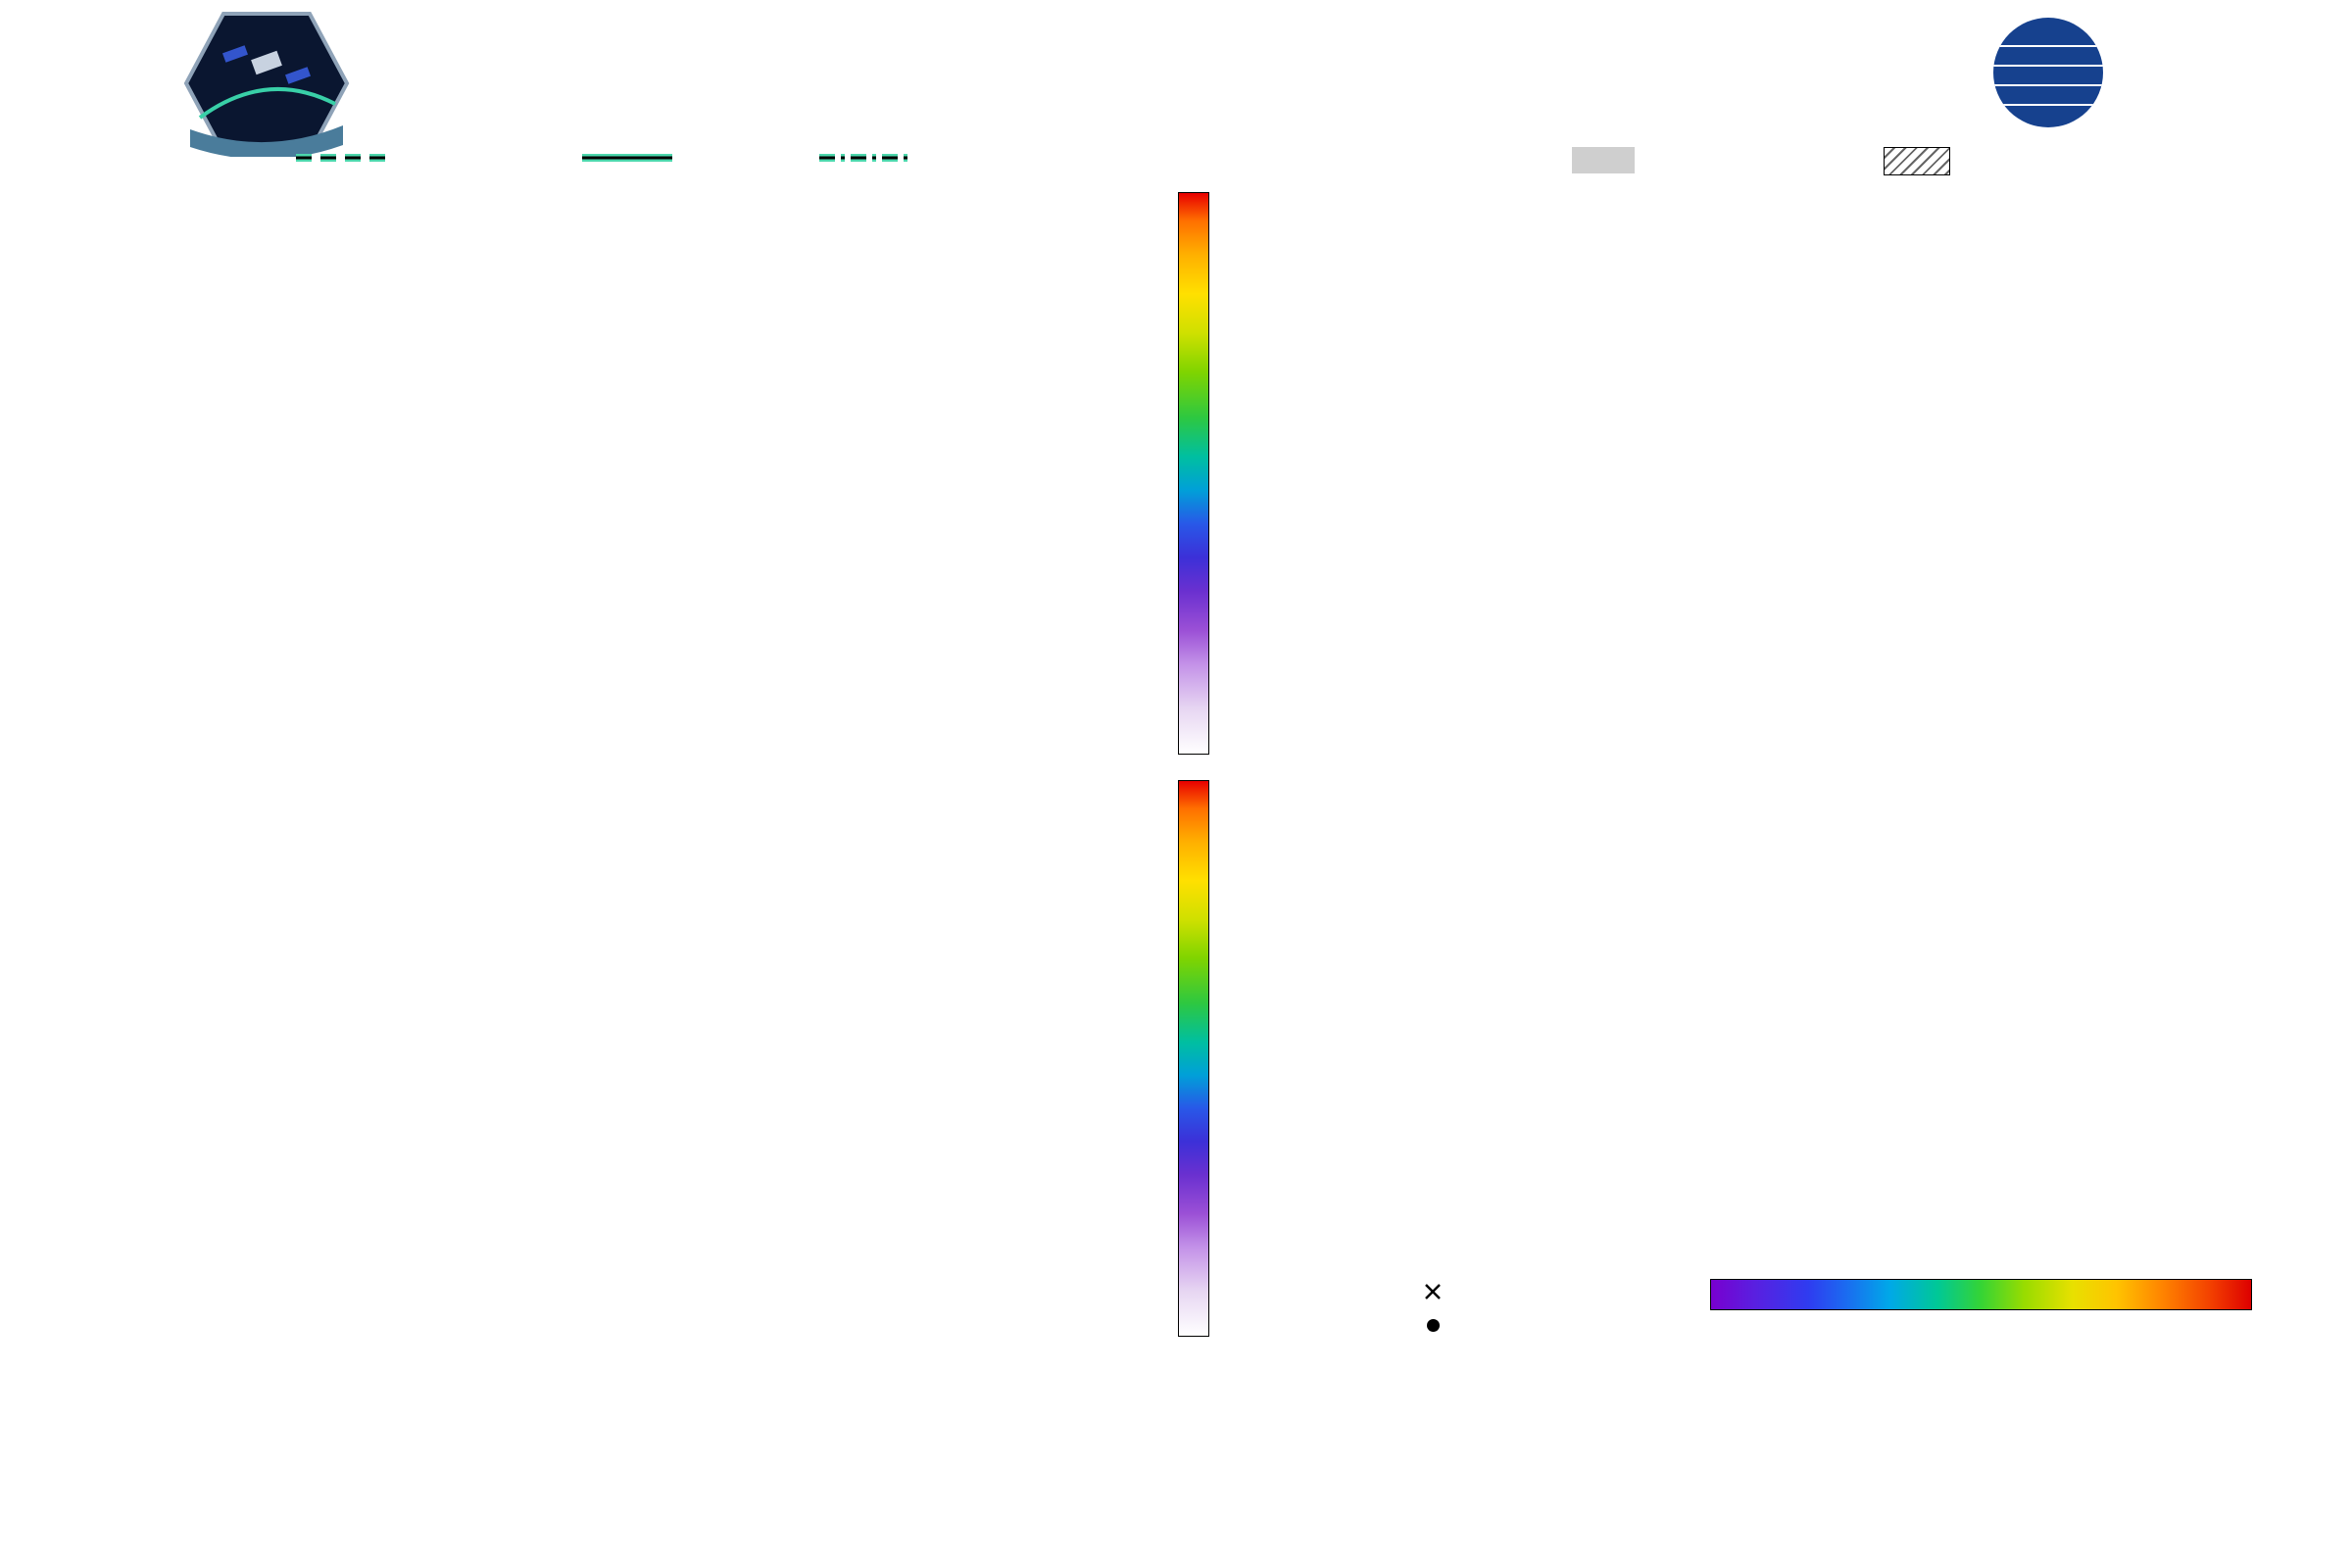 This screenshot has height=1568, width=2352. Describe the element at coordinates (2048, 72) in the screenshot. I see `esa-globe-icon` at that location.